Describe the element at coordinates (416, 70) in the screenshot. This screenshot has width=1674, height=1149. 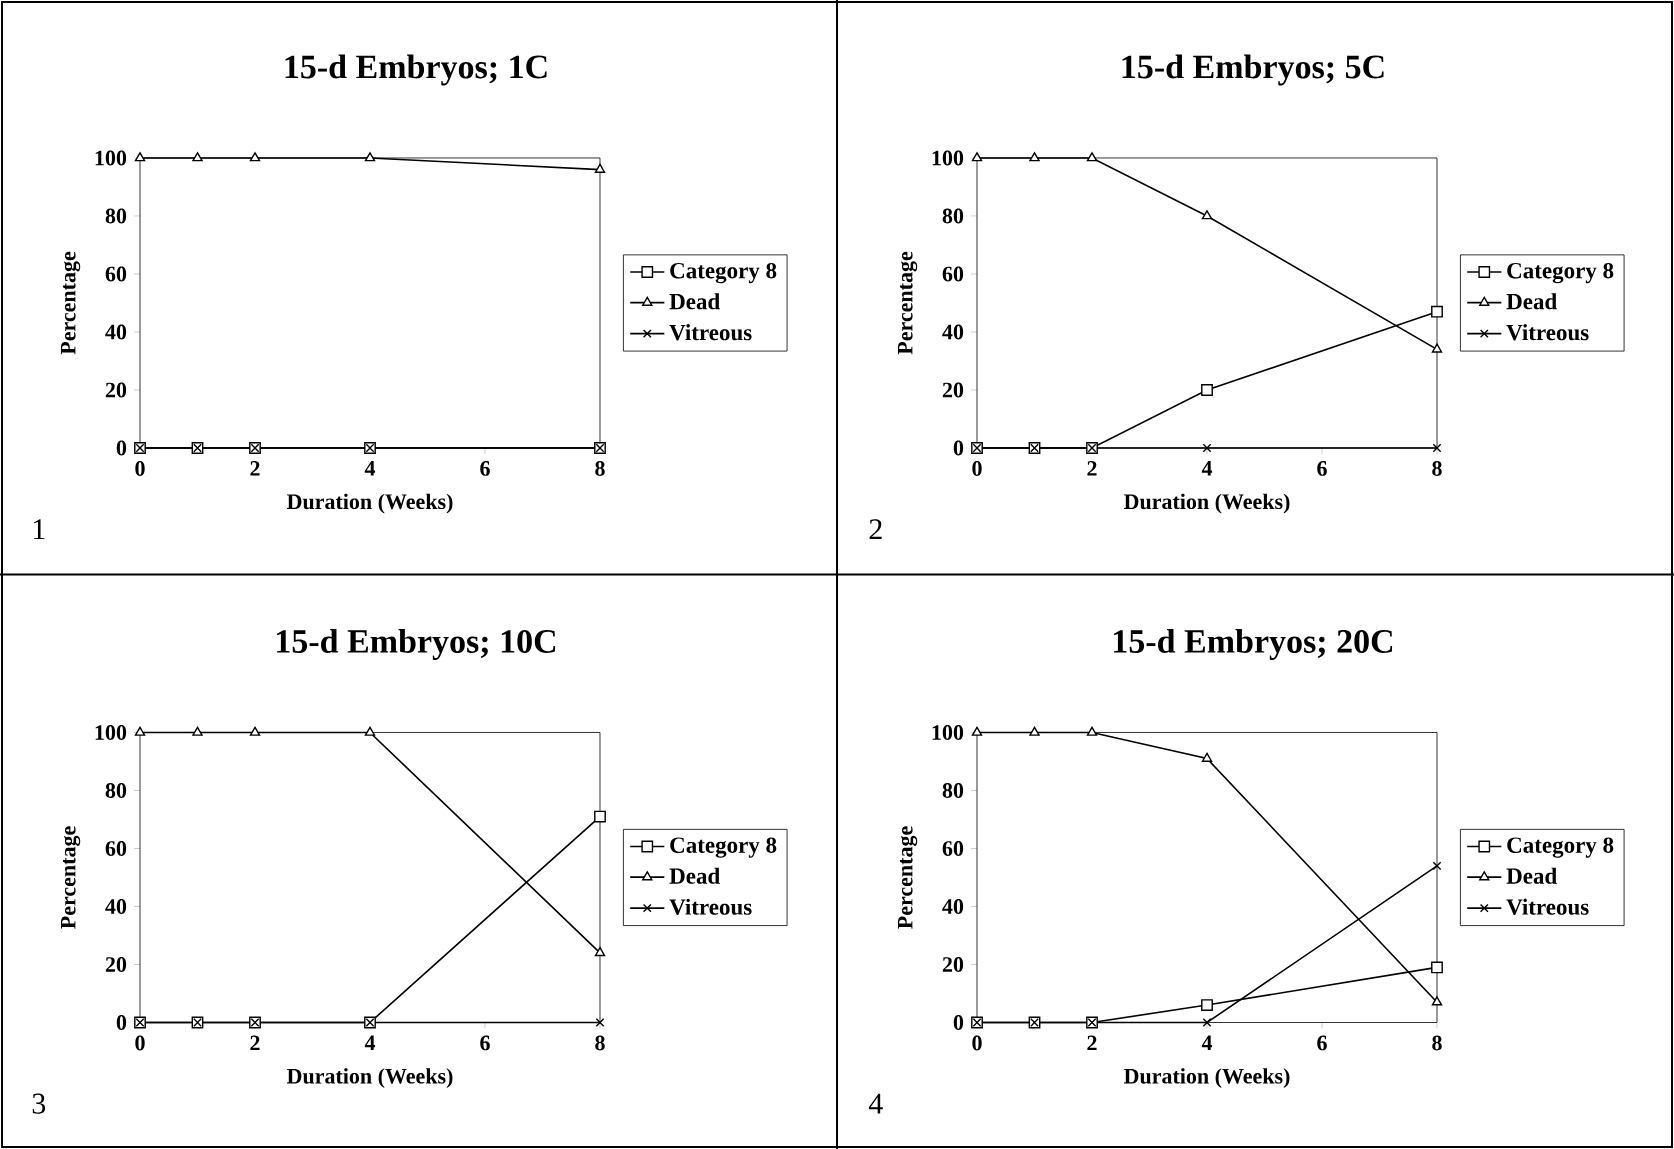
I see `chart-title: 15-d Embryos; 1C` at that location.